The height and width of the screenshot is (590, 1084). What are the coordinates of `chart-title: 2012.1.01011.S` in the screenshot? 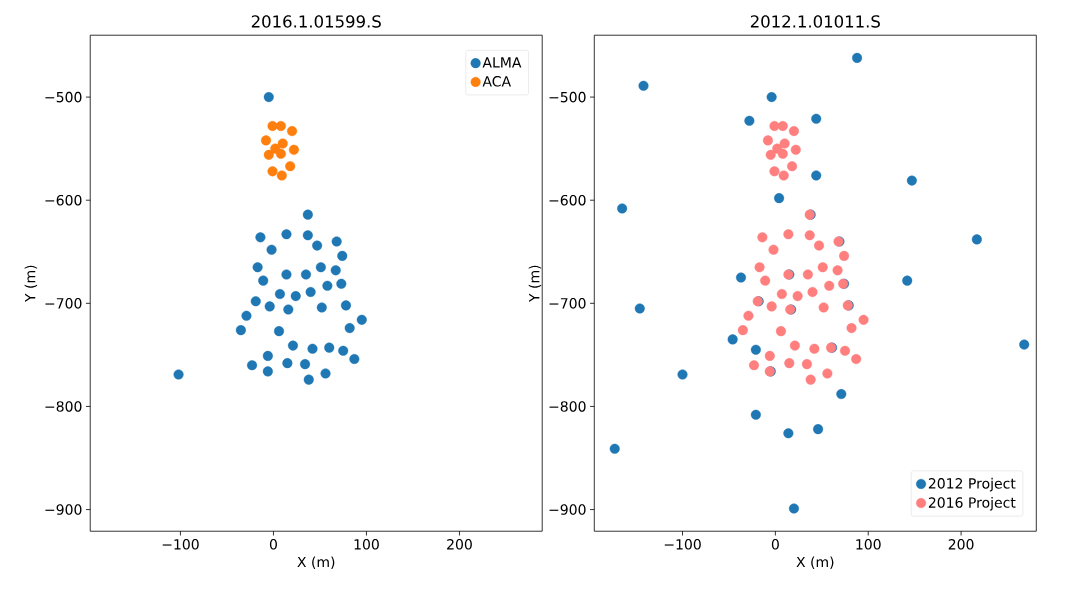 It's located at (815, 21).